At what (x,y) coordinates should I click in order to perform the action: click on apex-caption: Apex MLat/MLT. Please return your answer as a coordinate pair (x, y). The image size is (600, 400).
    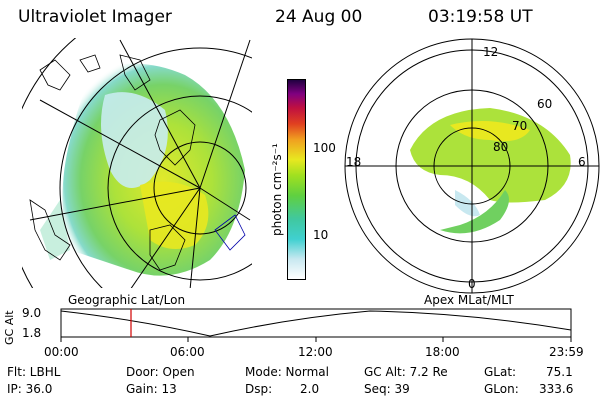
    Looking at the image, I should click on (469, 300).